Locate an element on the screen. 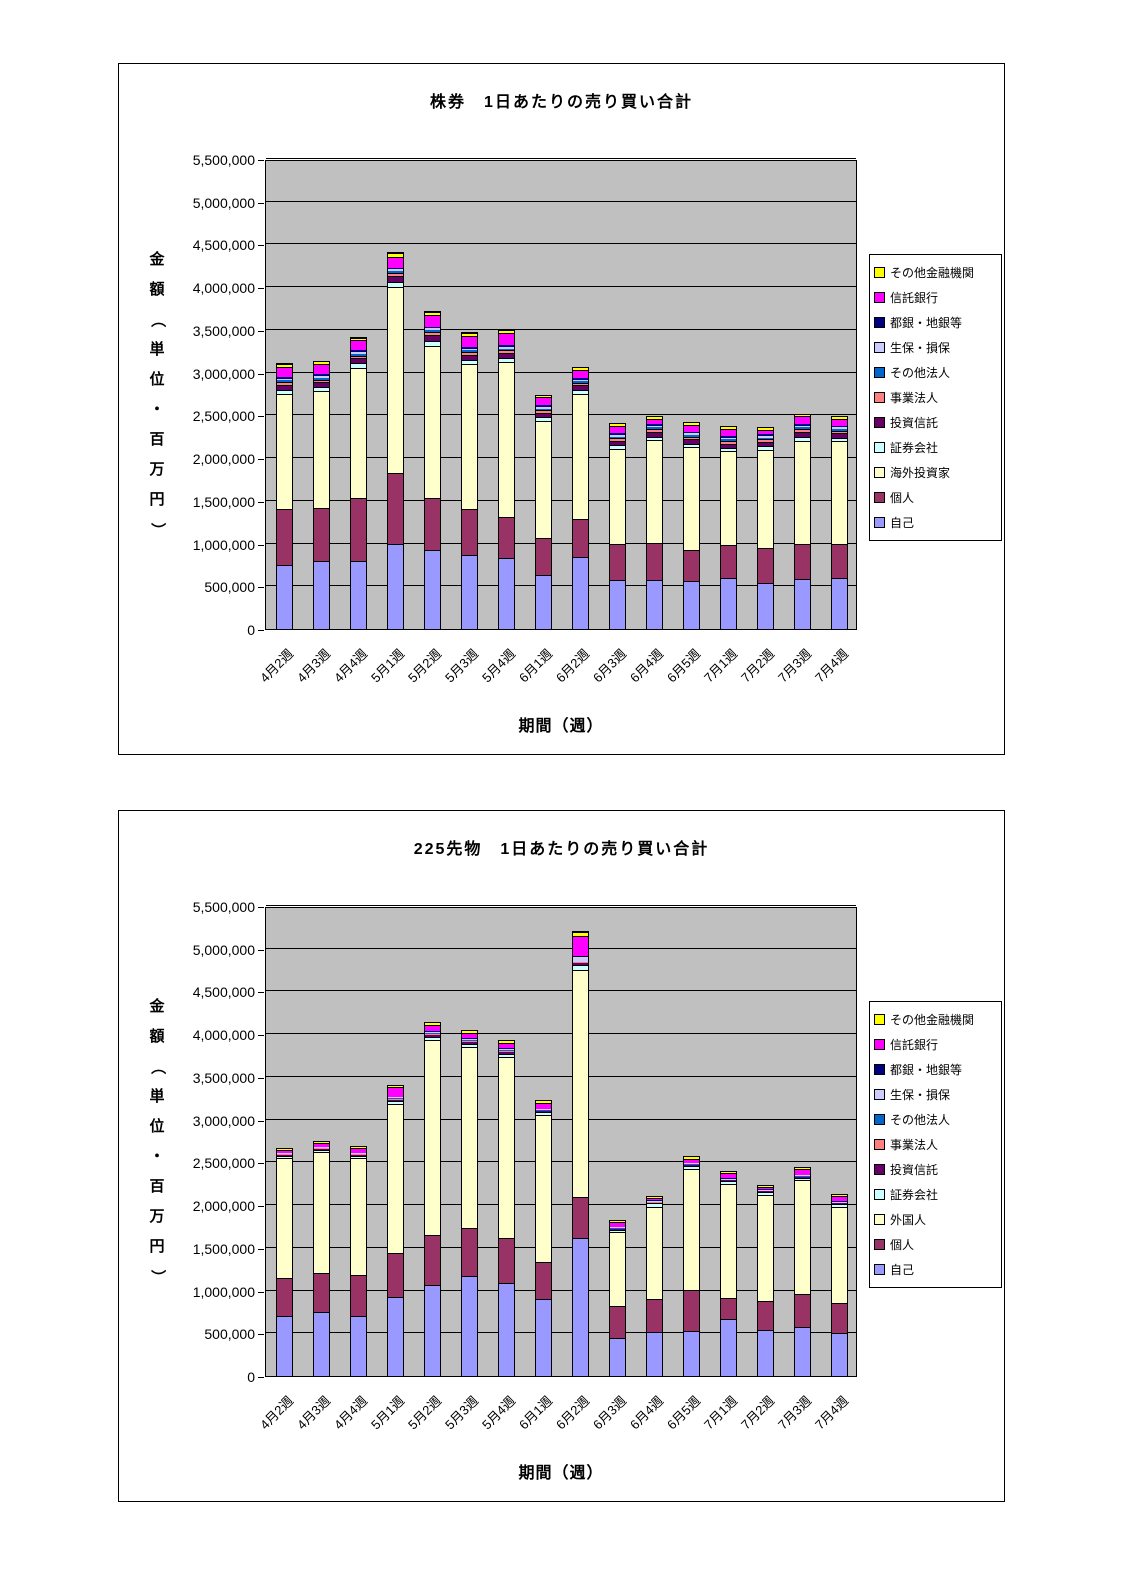  y-tick-label: 1,500,000 is located at coordinates (191, 1249).